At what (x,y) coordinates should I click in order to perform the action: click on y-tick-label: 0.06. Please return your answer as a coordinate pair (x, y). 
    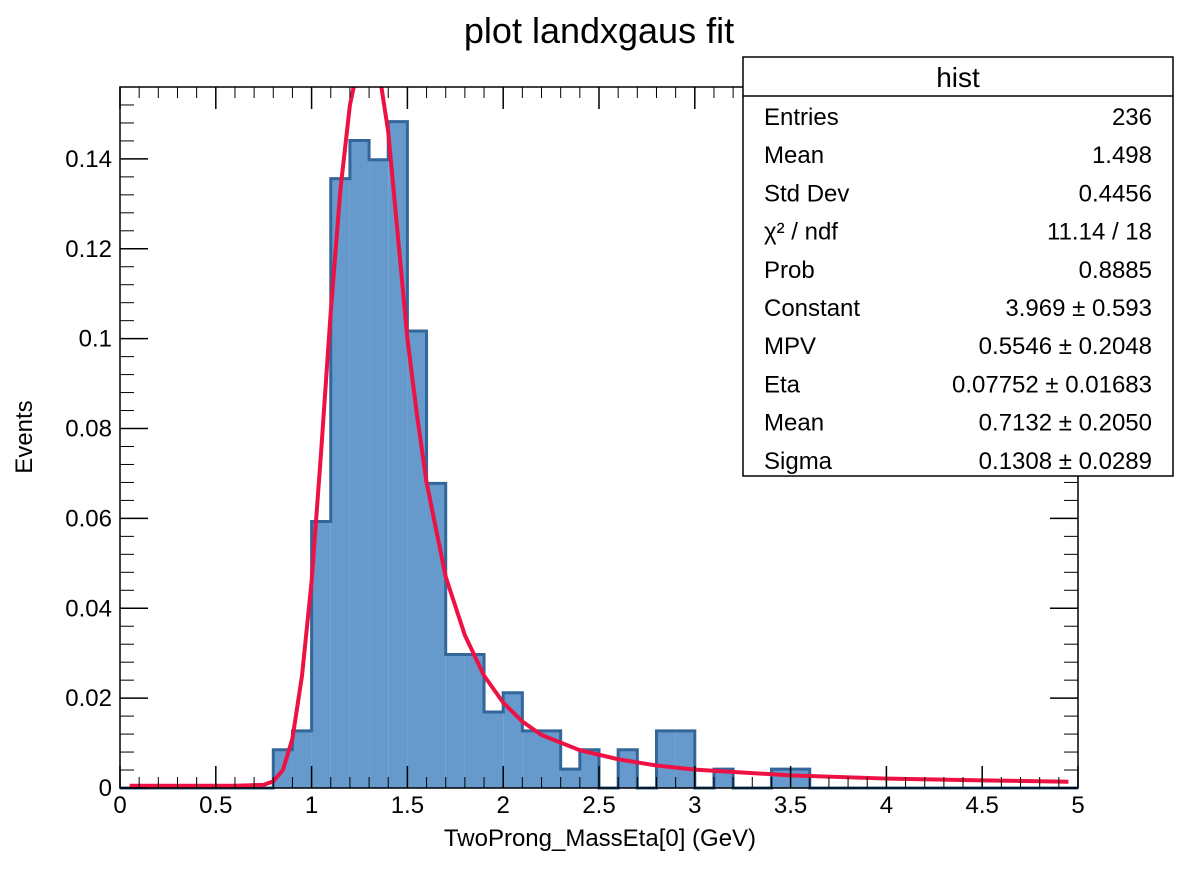
    Looking at the image, I should click on (88, 518).